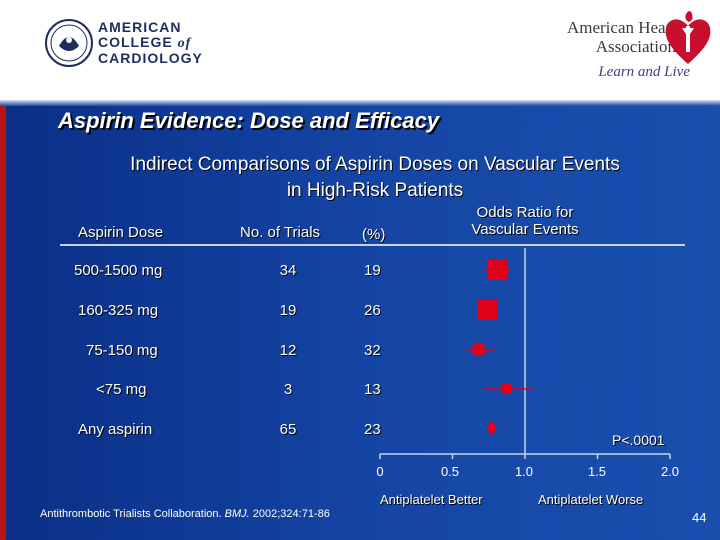 This screenshot has width=720, height=540. I want to click on or-header-line-1: Odds Ratio for, so click(525, 212).